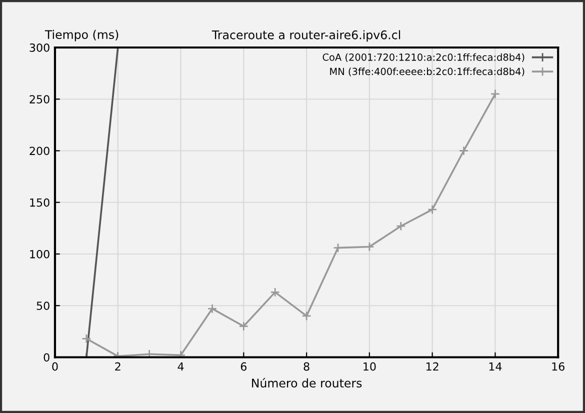 The image size is (585, 413). I want to click on legend-label: MN (3ffe:400f:eeee:b:2c0:1ff:feca:d8b4), so click(427, 72).